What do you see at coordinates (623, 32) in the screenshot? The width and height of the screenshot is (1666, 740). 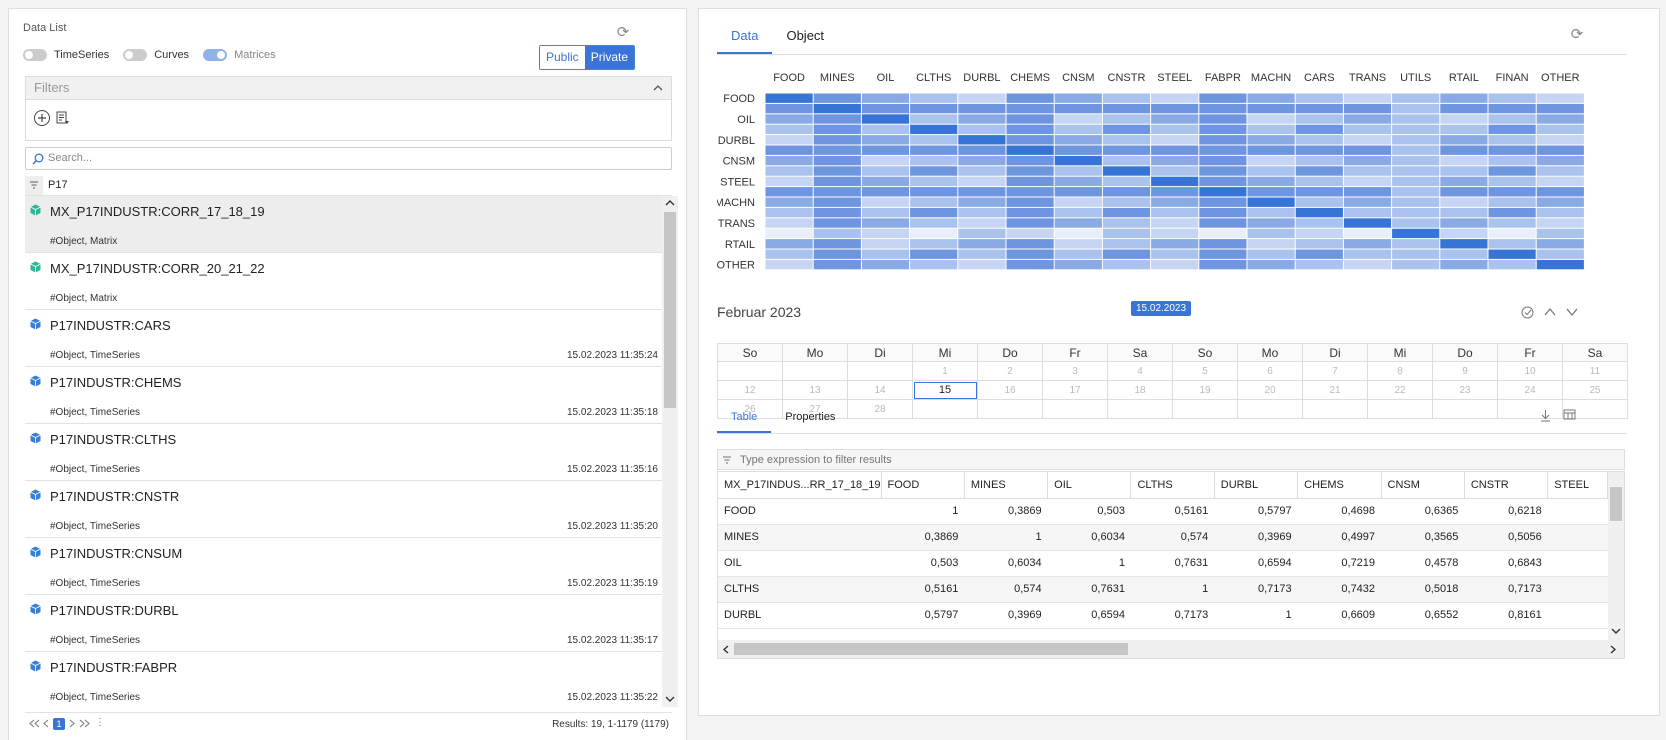 I see `refresh-icon: ⟳` at bounding box center [623, 32].